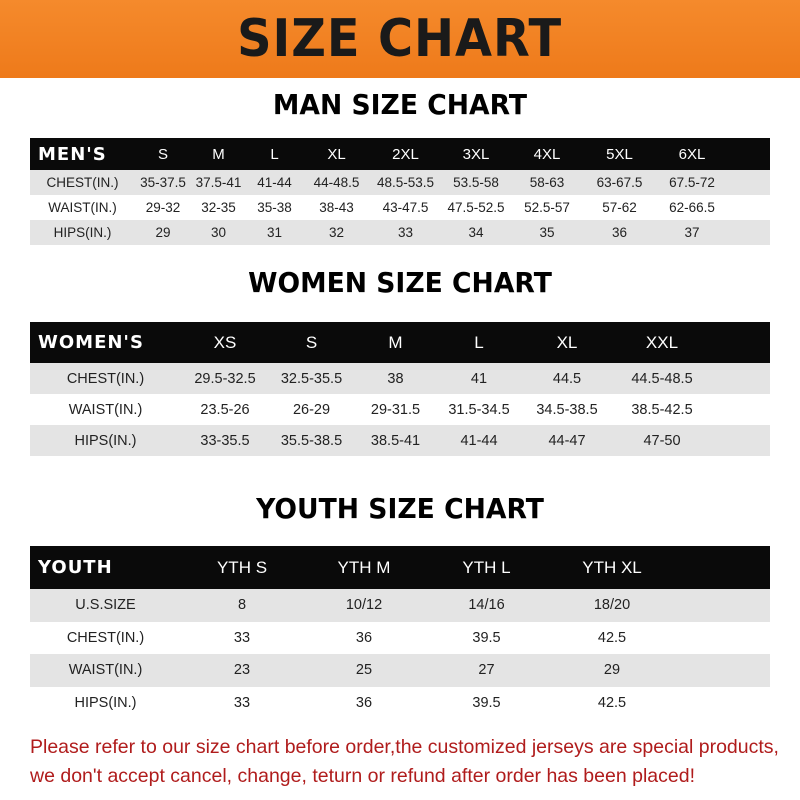 The image size is (800, 800). Describe the element at coordinates (662, 342) in the screenshot. I see `table-cell: XXL` at that location.